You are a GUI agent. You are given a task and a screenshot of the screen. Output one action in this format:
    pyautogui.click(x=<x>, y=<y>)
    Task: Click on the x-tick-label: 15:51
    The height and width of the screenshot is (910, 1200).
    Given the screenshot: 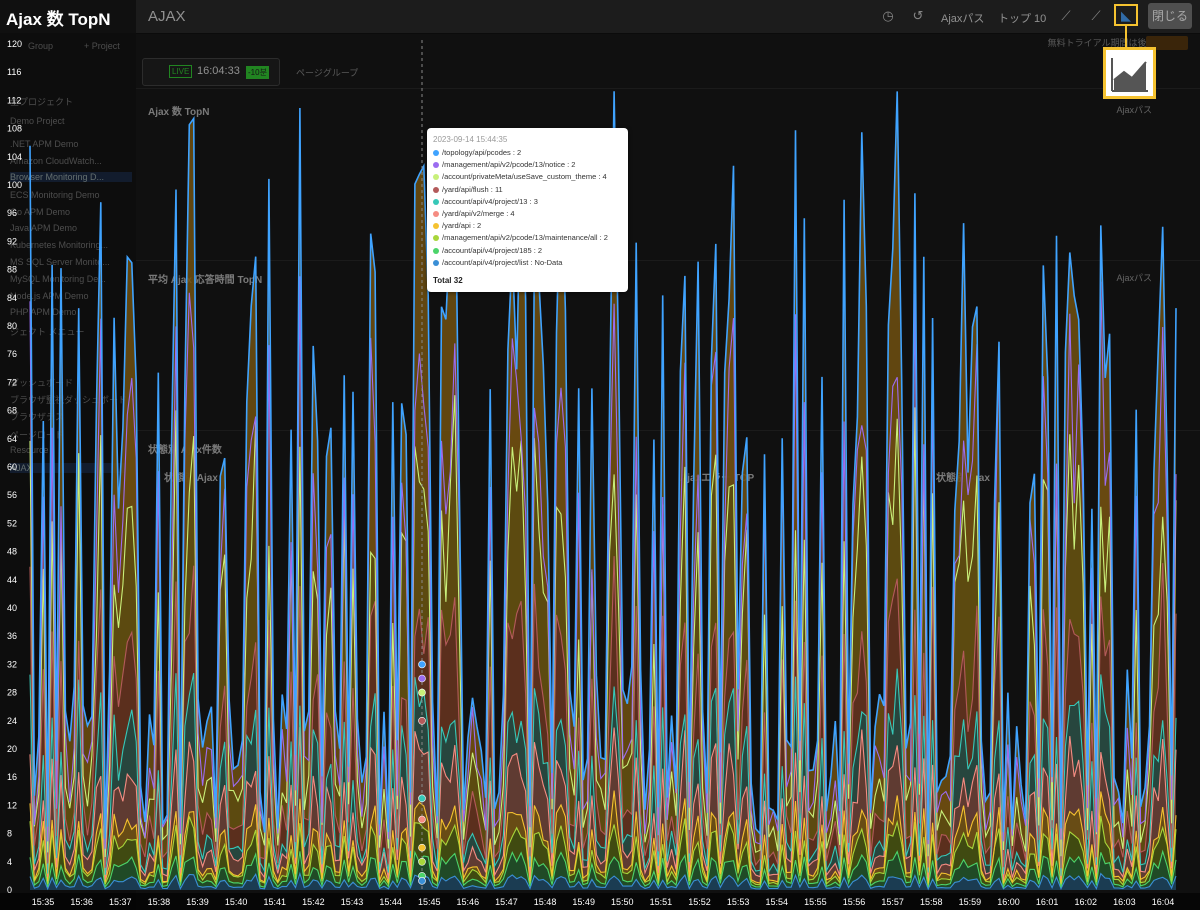 What is the action you would take?
    pyautogui.click(x=661, y=902)
    